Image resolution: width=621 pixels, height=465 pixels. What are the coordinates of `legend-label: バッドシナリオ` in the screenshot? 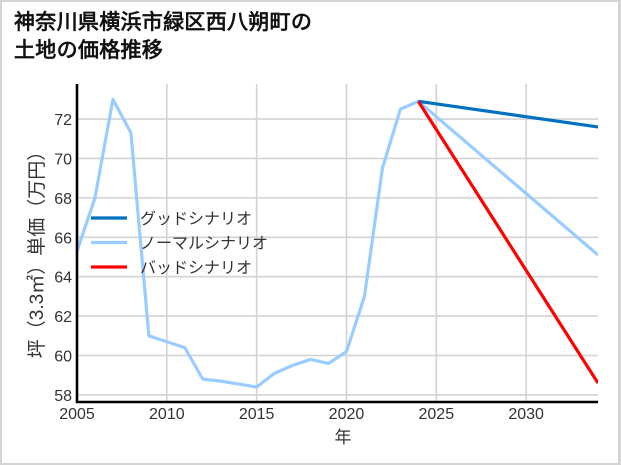 It's located at (196, 268).